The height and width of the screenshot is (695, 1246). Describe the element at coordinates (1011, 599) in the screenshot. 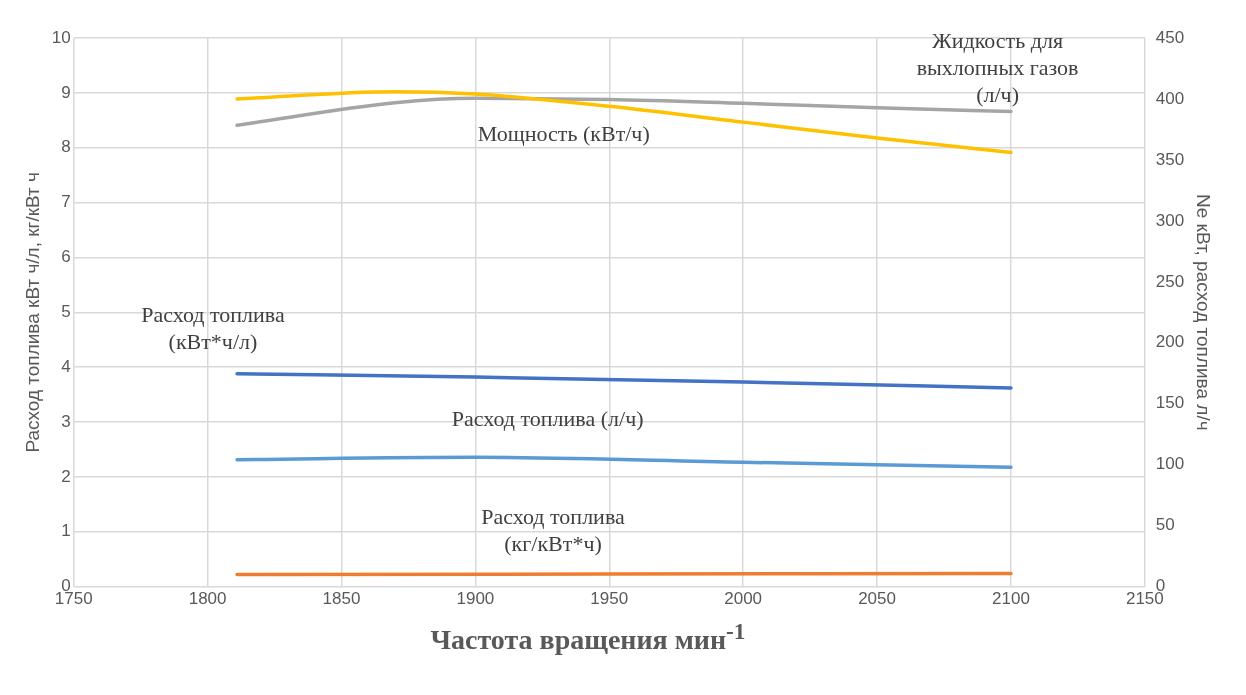

I see `x-tick-label: 2100` at that location.